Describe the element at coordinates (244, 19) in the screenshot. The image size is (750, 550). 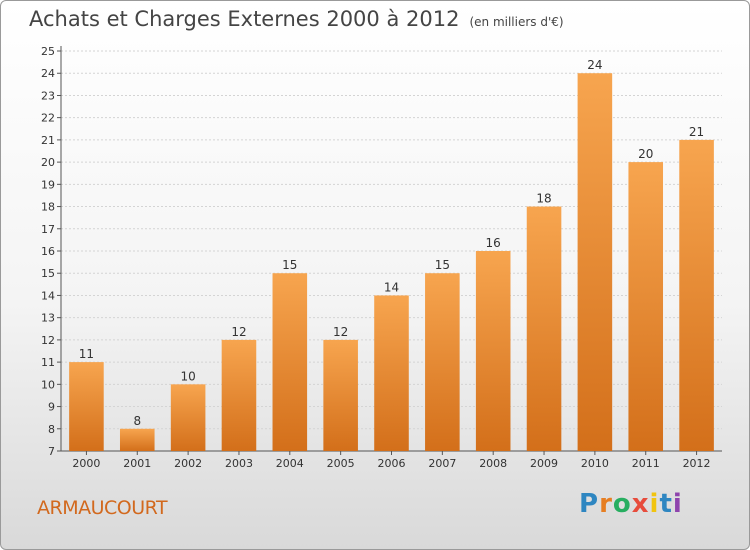
I see `chart-title-text: Achats et Charges Externes 2000 à 2012` at that location.